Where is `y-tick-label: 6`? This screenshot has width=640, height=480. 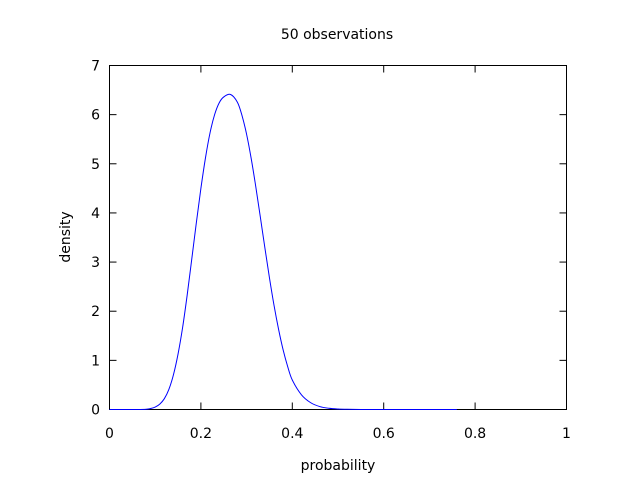
y-tick-label: 6 is located at coordinates (95, 116).